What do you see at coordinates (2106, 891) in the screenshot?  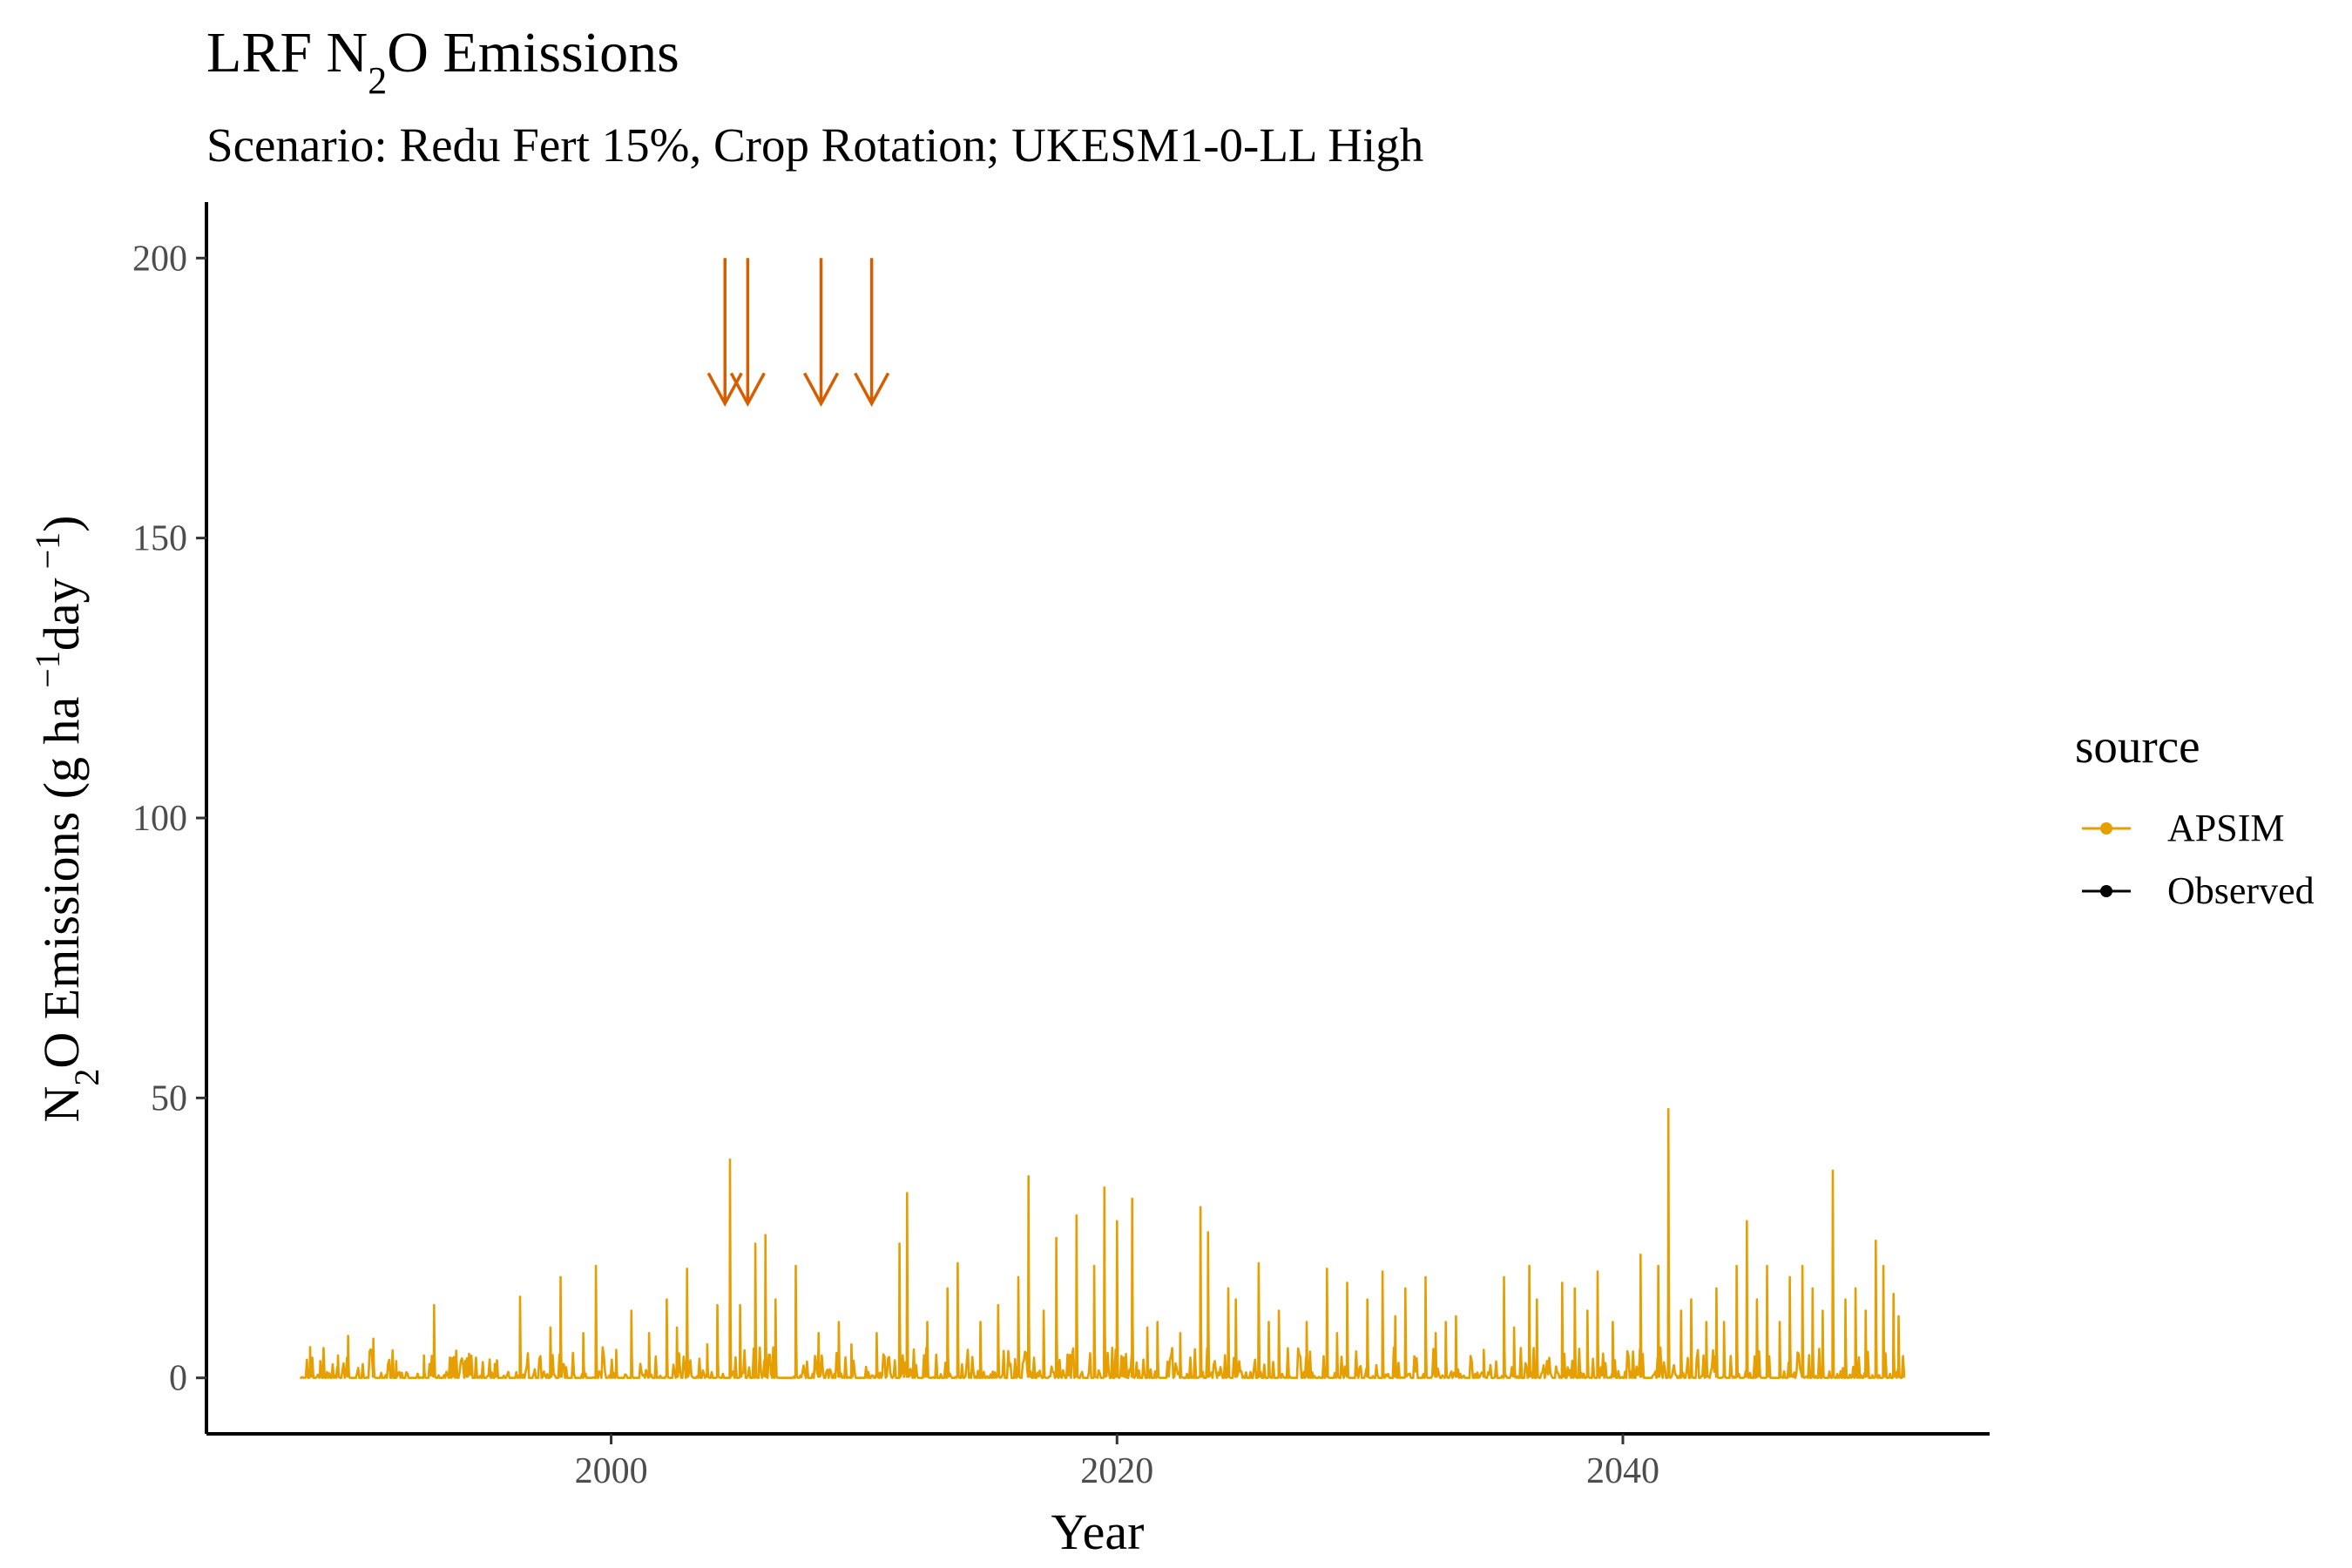 I see `legend-key-dot-observed` at bounding box center [2106, 891].